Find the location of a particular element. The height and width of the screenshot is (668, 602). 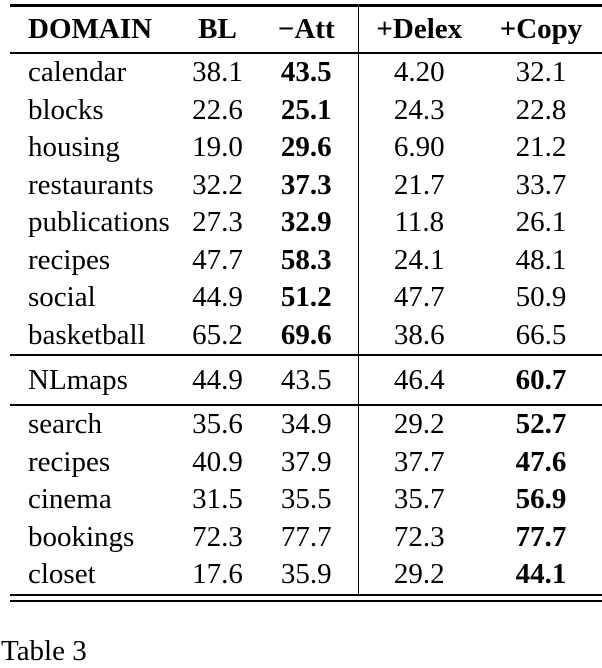

value-cell: 50.9 is located at coordinates (541, 297).